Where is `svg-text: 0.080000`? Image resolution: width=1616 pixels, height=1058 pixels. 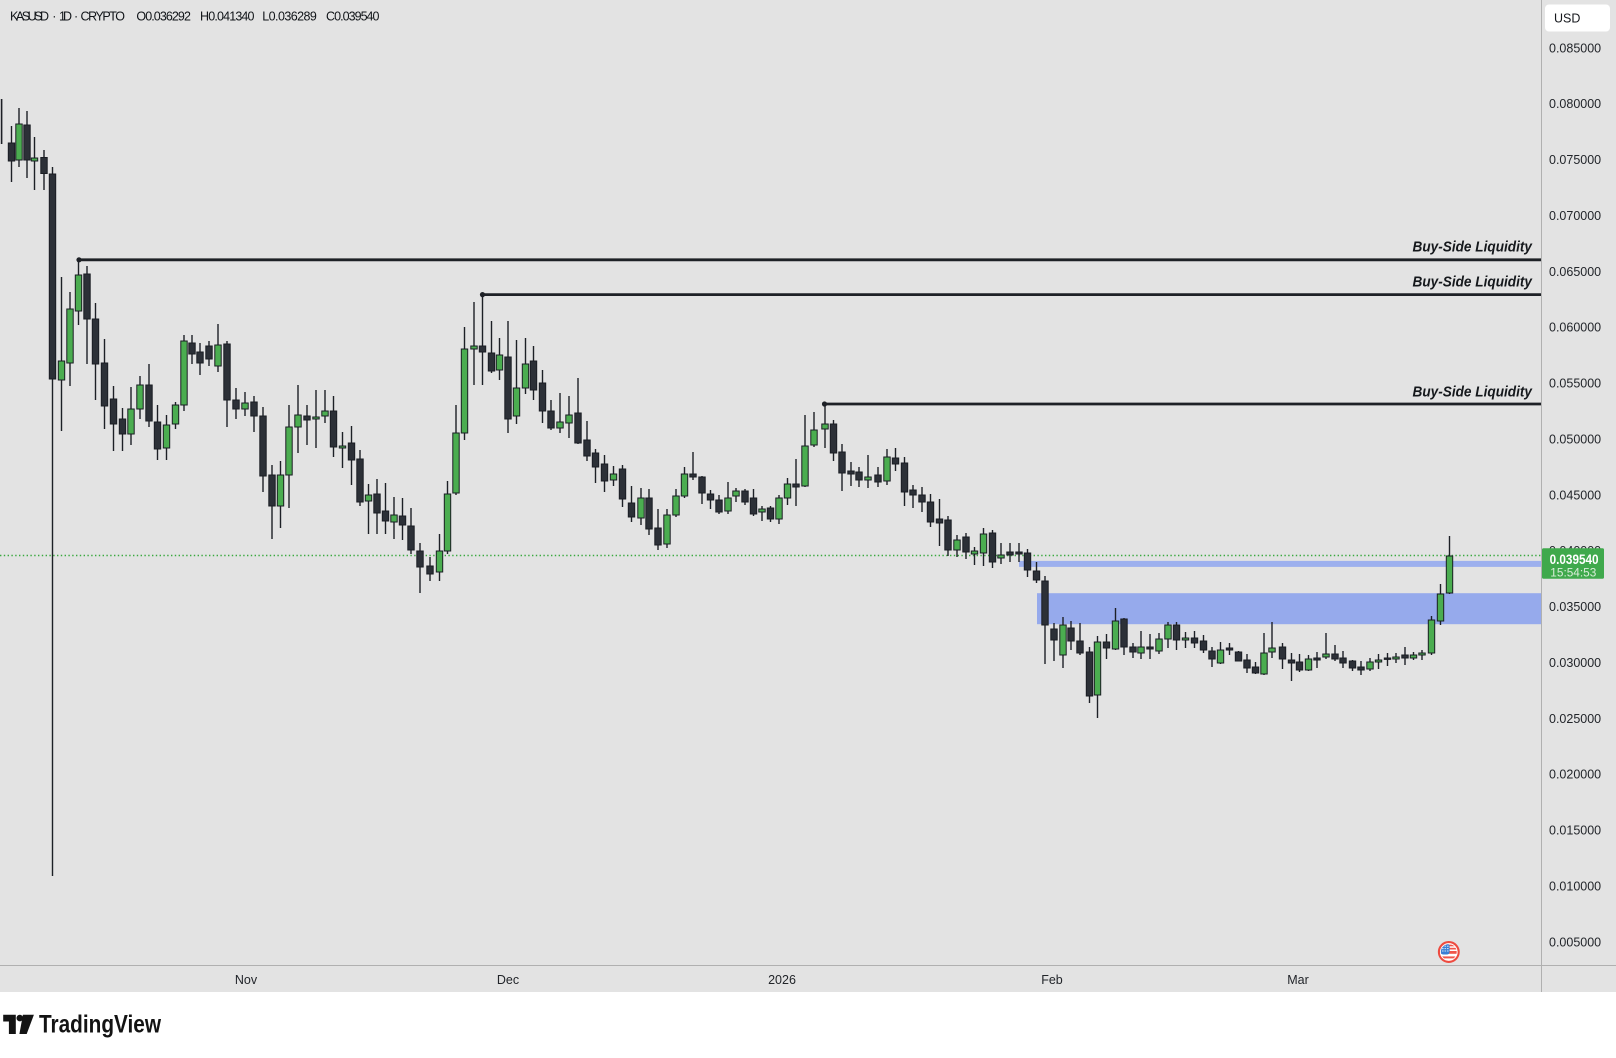
svg-text: 0.080000 is located at coordinates (1575, 104).